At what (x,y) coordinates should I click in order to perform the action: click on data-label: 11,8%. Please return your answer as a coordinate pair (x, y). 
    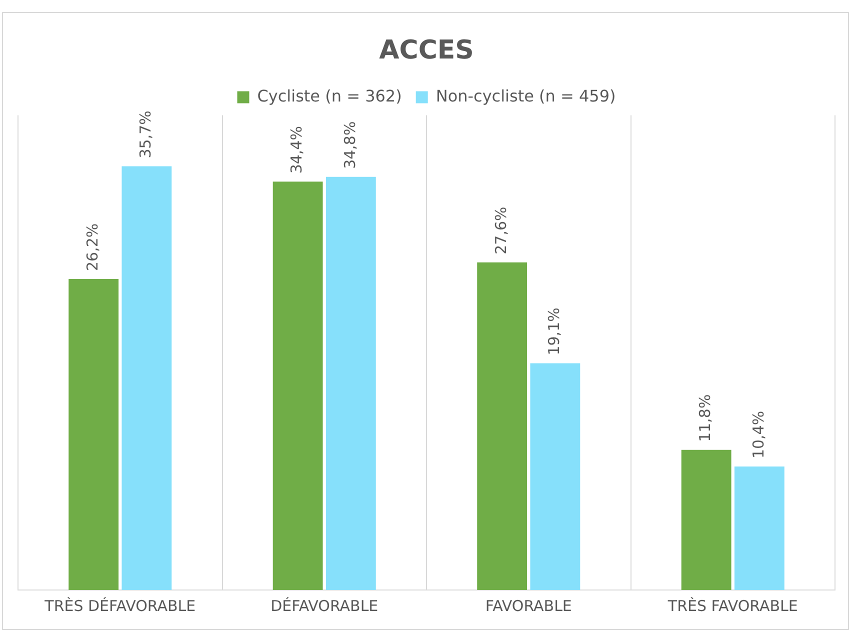
    Looking at the image, I should click on (705, 418).